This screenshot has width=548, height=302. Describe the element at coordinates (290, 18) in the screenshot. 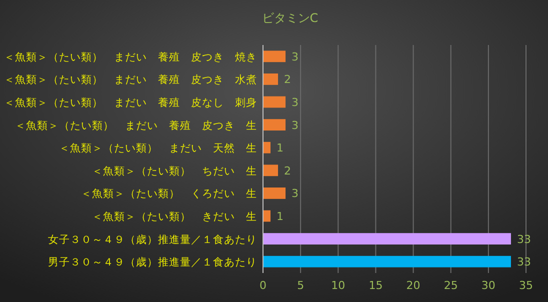

I see `chart-title: ビタミンC` at that location.